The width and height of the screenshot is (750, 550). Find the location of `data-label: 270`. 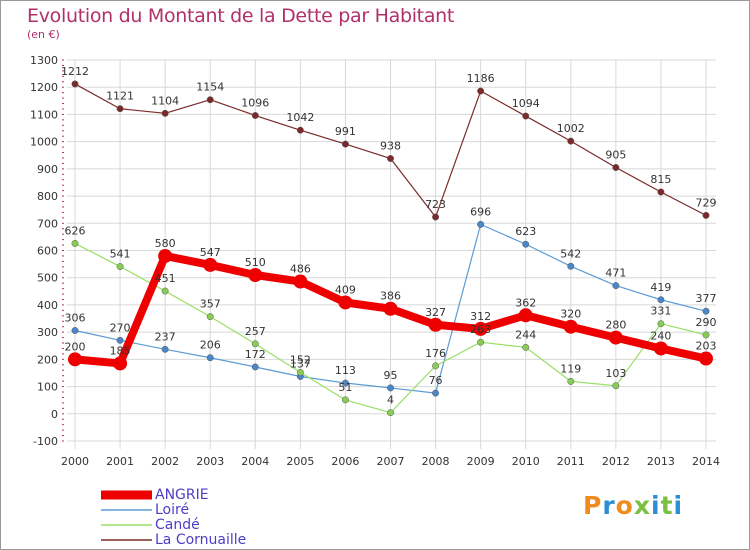

data-label: 270 is located at coordinates (120, 327).